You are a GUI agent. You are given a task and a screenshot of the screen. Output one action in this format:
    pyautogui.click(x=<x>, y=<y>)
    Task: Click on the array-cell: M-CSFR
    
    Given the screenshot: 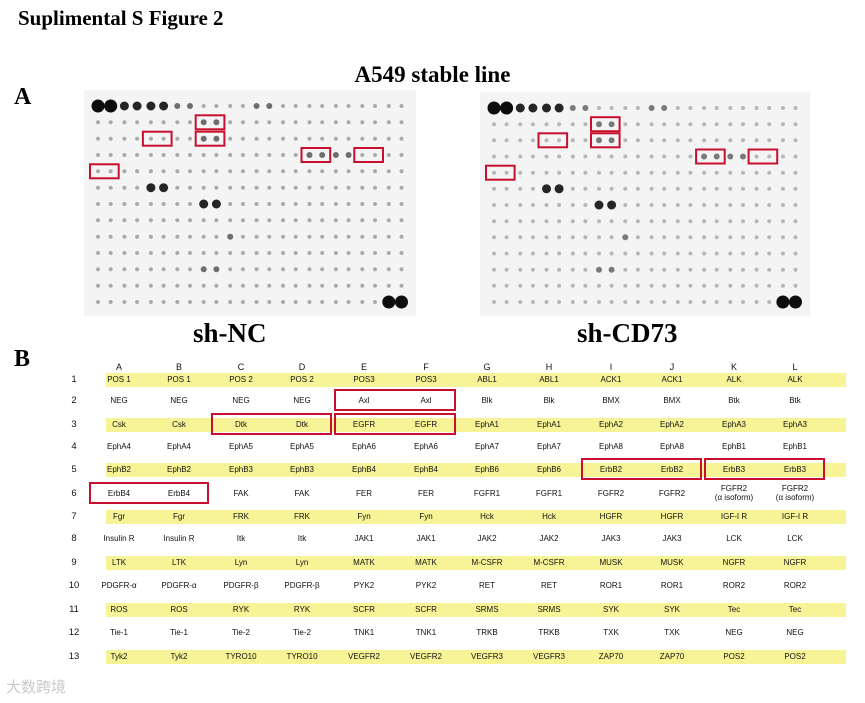 What is the action you would take?
    pyautogui.click(x=549, y=562)
    